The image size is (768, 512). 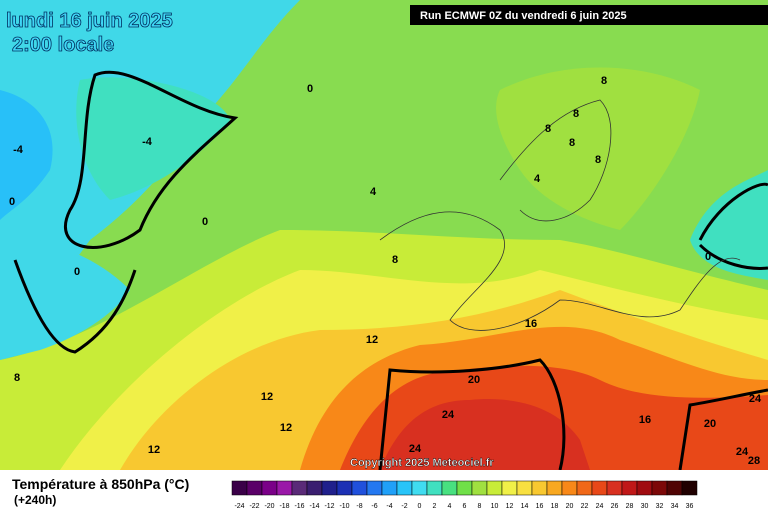 What do you see at coordinates (645, 506) in the screenshot?
I see `legend-label: 30` at bounding box center [645, 506].